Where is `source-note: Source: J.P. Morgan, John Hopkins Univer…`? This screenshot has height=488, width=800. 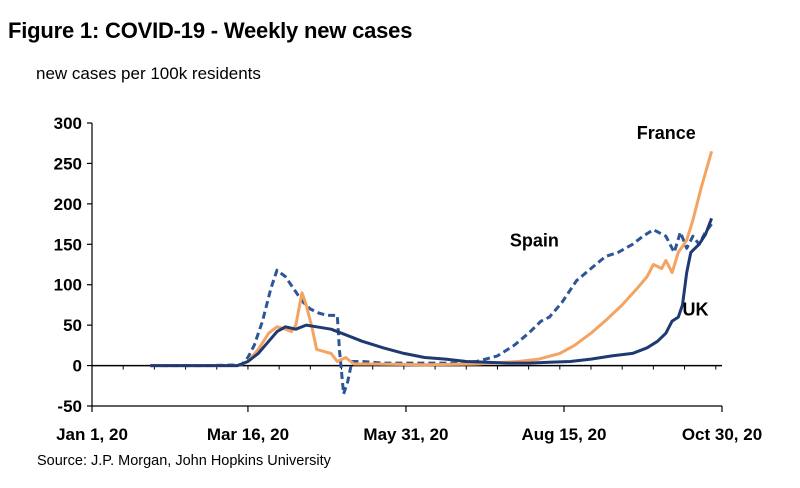
source-note: Source: J.P. Morgan, John Hopkins Univer… is located at coordinates (184, 461).